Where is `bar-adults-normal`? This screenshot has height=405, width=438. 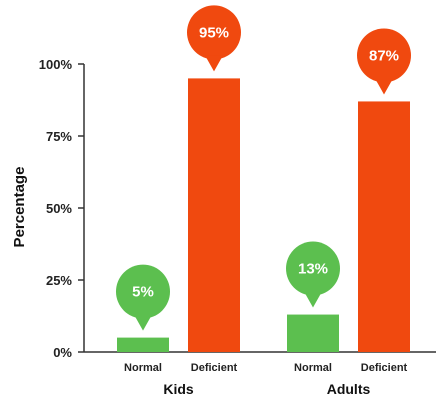
bar-adults-normal is located at coordinates (313, 333).